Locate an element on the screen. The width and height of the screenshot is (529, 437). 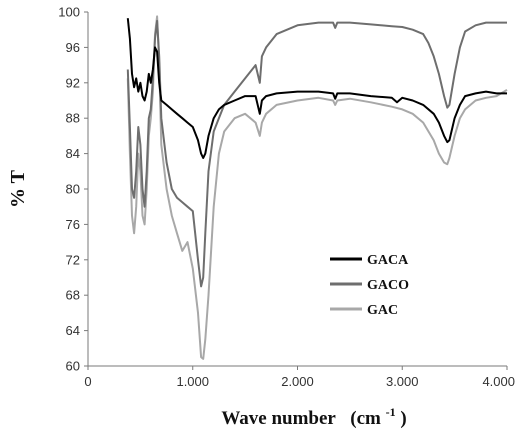
x-axis-title: Wave number (cm -1 ) is located at coordinates (313, 414).